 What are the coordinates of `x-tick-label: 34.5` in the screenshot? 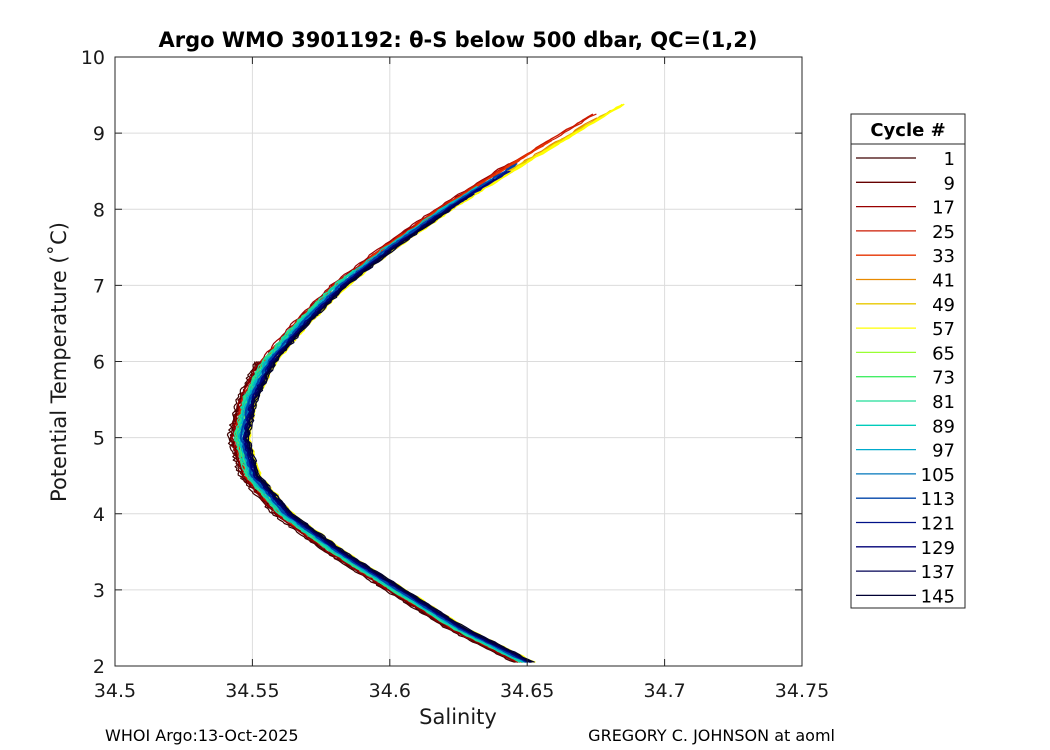 It's located at (115, 691).